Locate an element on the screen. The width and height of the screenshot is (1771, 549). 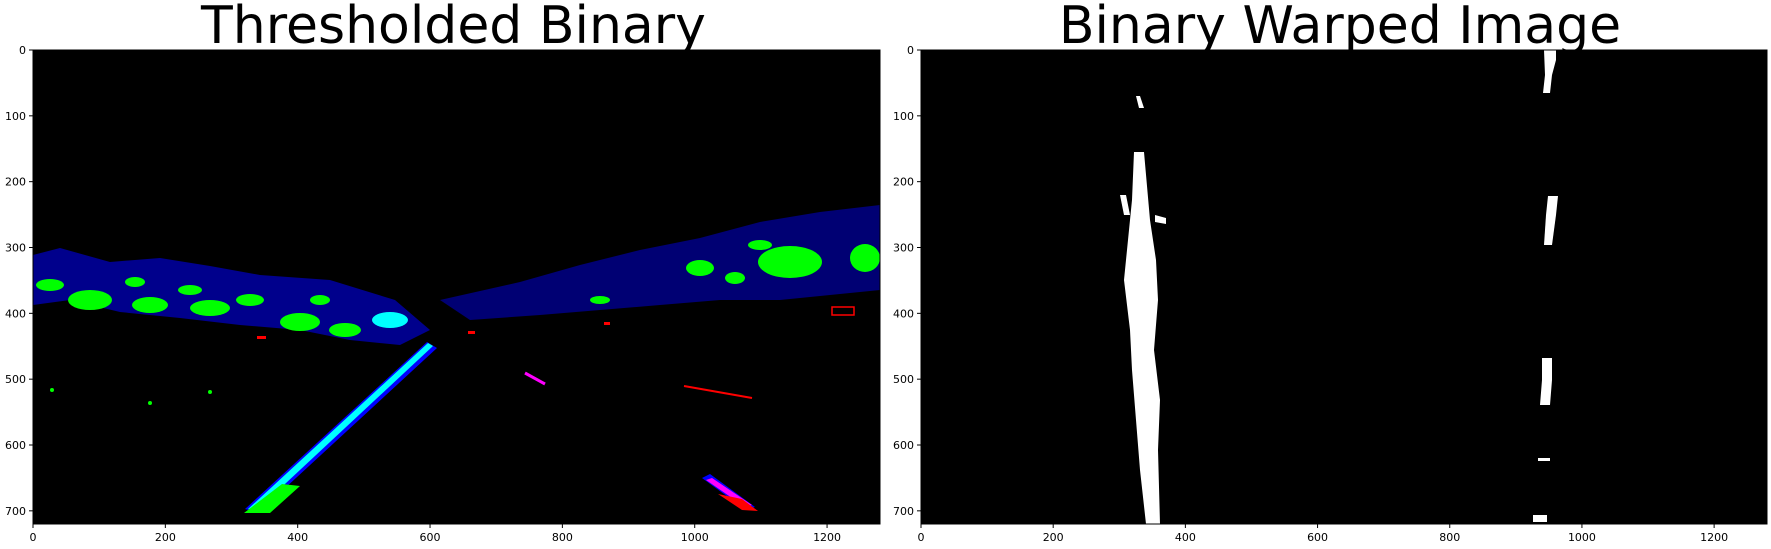
right-lane-dash-red is located at coordinates (738, 502).